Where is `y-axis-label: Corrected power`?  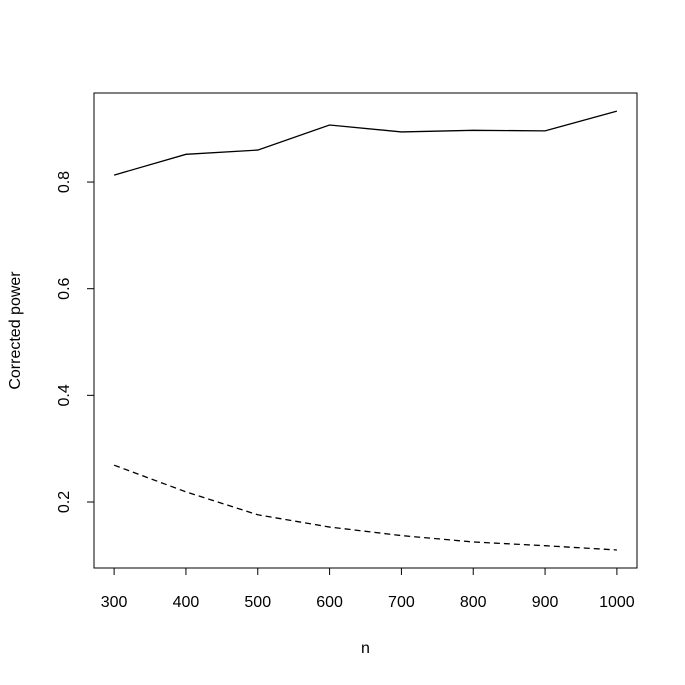
y-axis-label: Corrected power is located at coordinates (15, 330).